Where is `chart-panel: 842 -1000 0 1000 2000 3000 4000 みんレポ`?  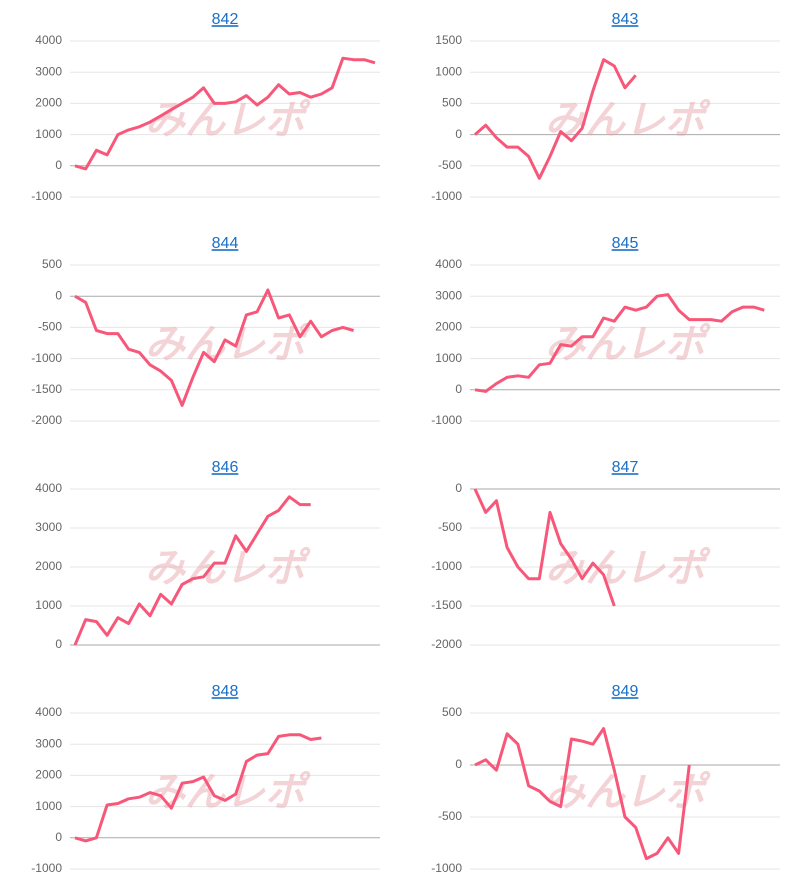
chart-panel: 842 -1000 0 1000 2000 3000 4000 みんレポ is located at coordinates (205, 107).